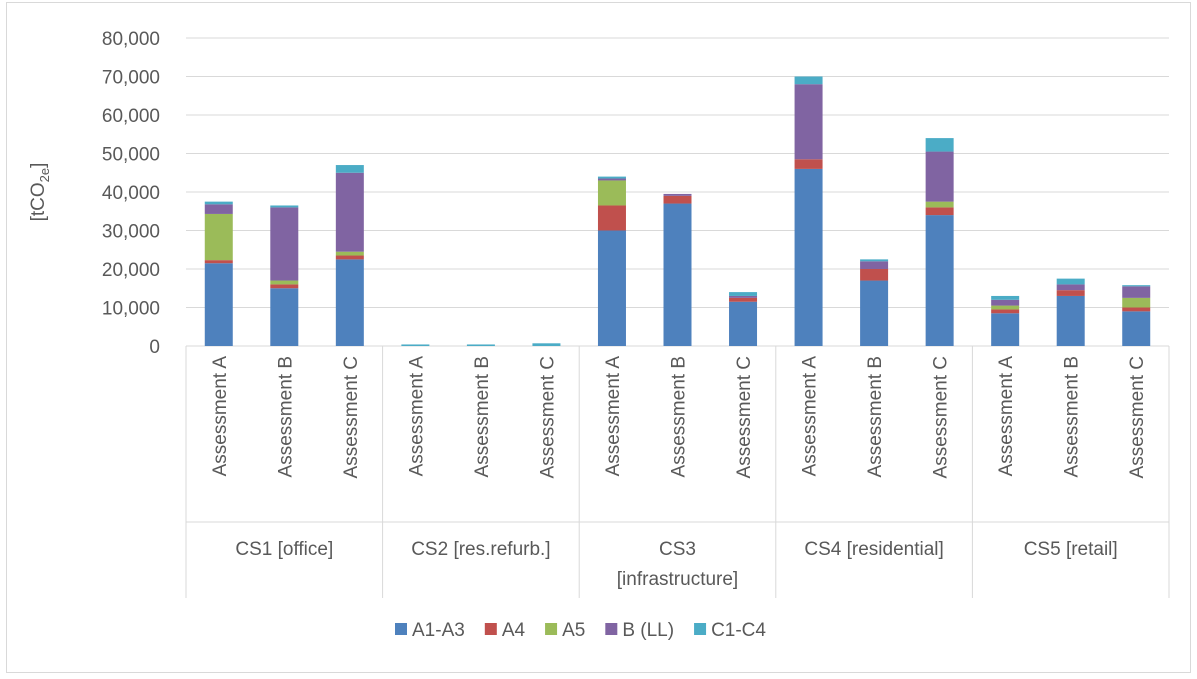 The width and height of the screenshot is (1197, 679). I want to click on legend-label: A4, so click(514, 630).